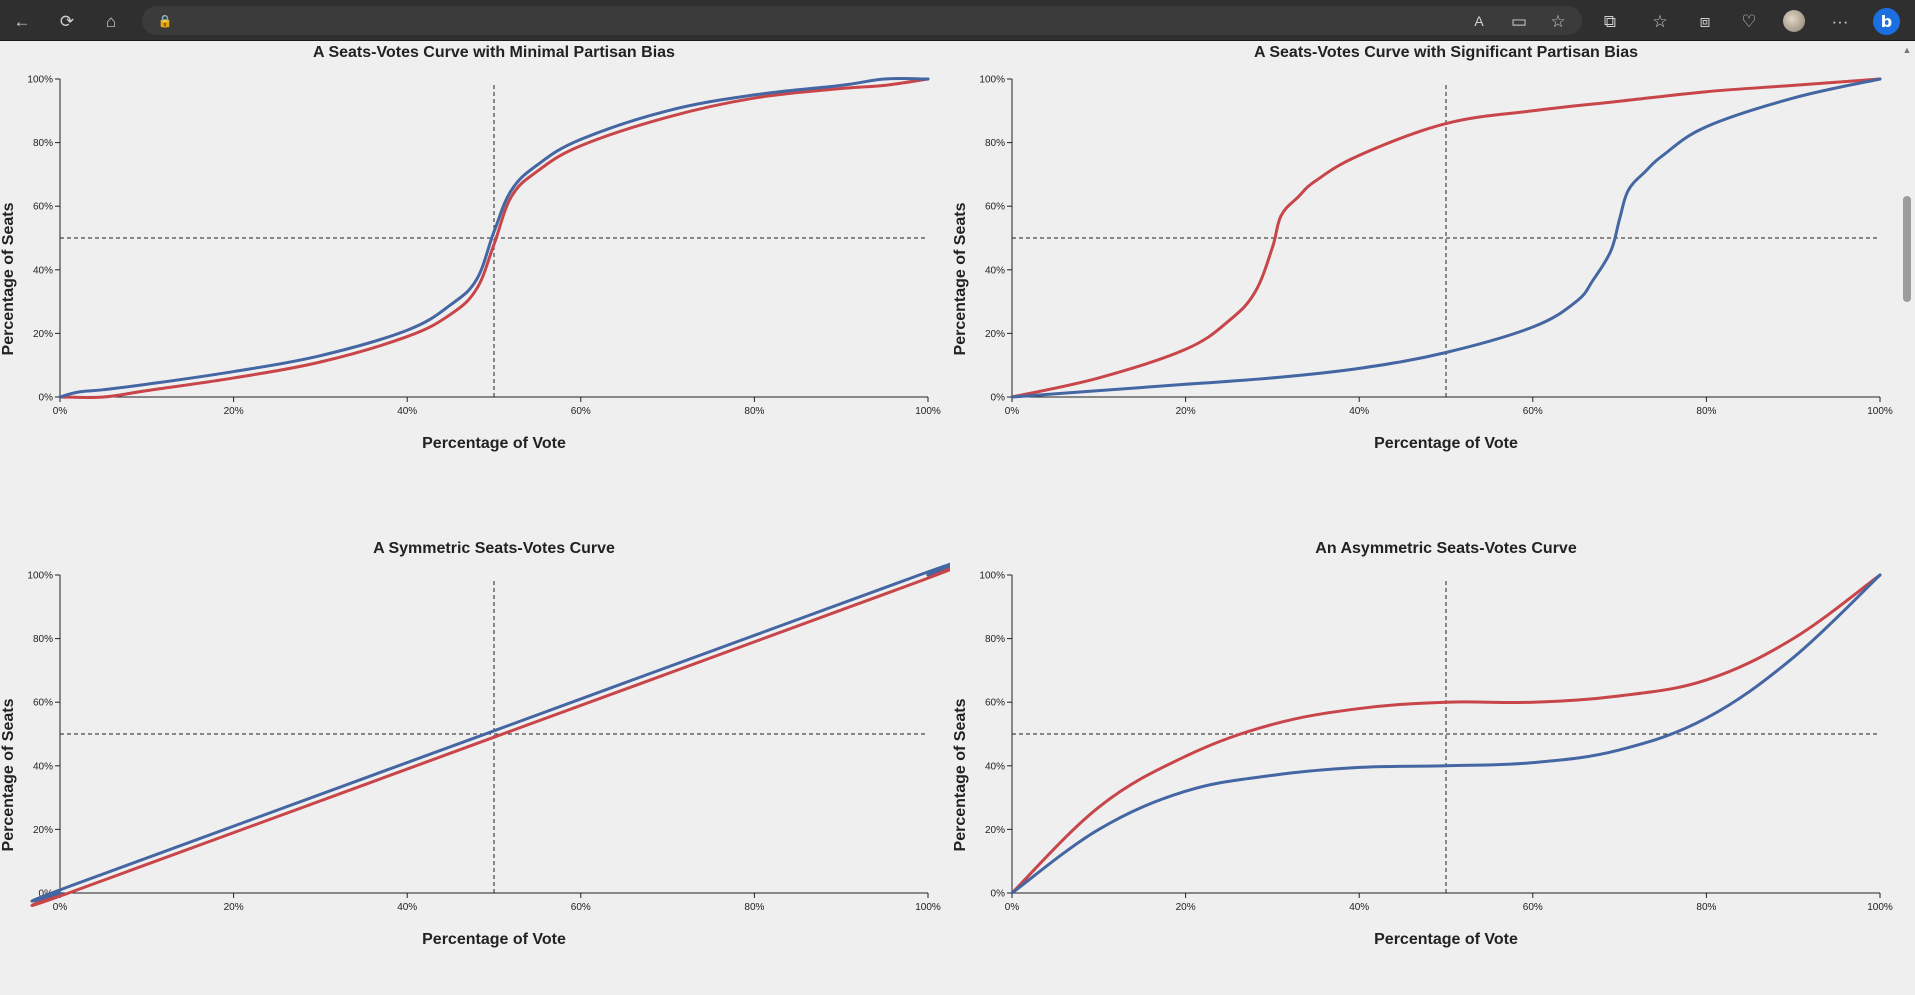  What do you see at coordinates (1519, 21) in the screenshot?
I see `reader-view-icon: ▭` at bounding box center [1519, 21].